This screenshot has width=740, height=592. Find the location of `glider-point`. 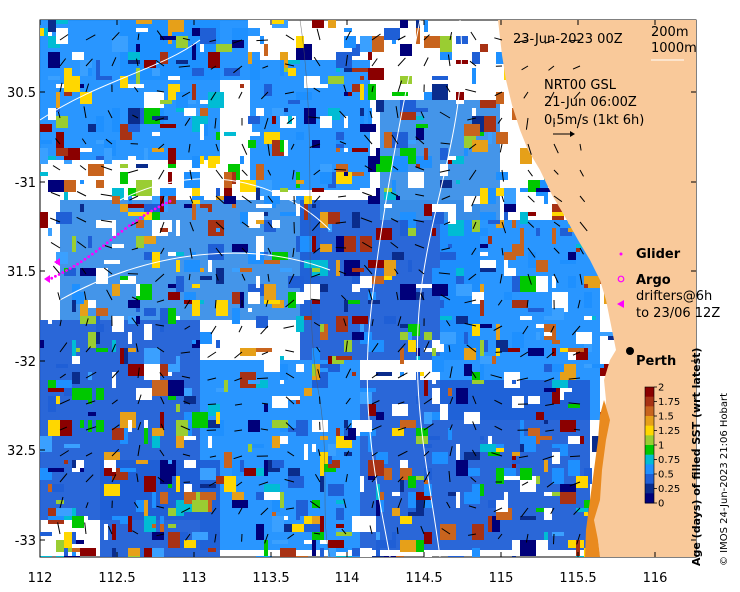

glider-point is located at coordinates (85, 259).